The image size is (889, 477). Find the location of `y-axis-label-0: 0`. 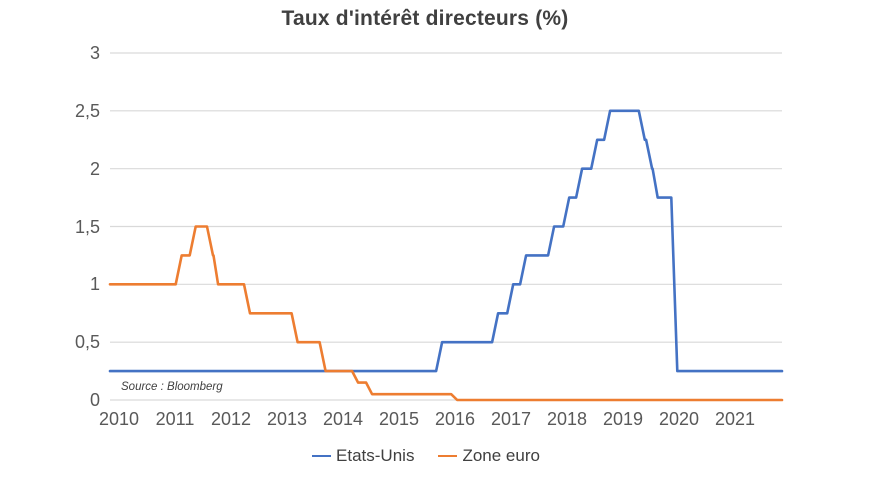

y-axis-label-0: 0 is located at coordinates (94, 400).